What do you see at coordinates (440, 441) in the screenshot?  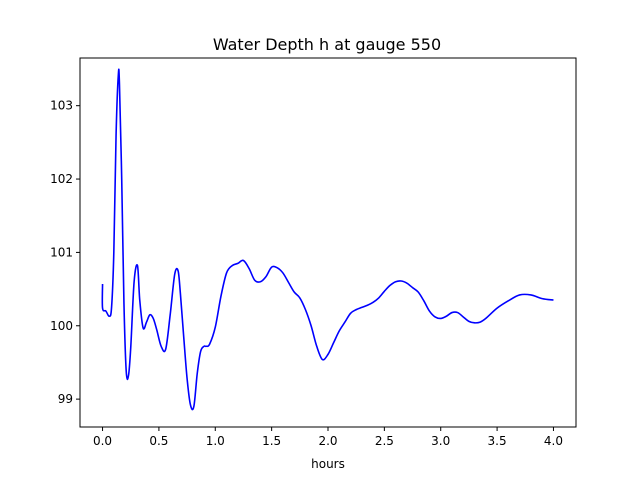 I see `x-tick-label: 3.0` at bounding box center [440, 441].